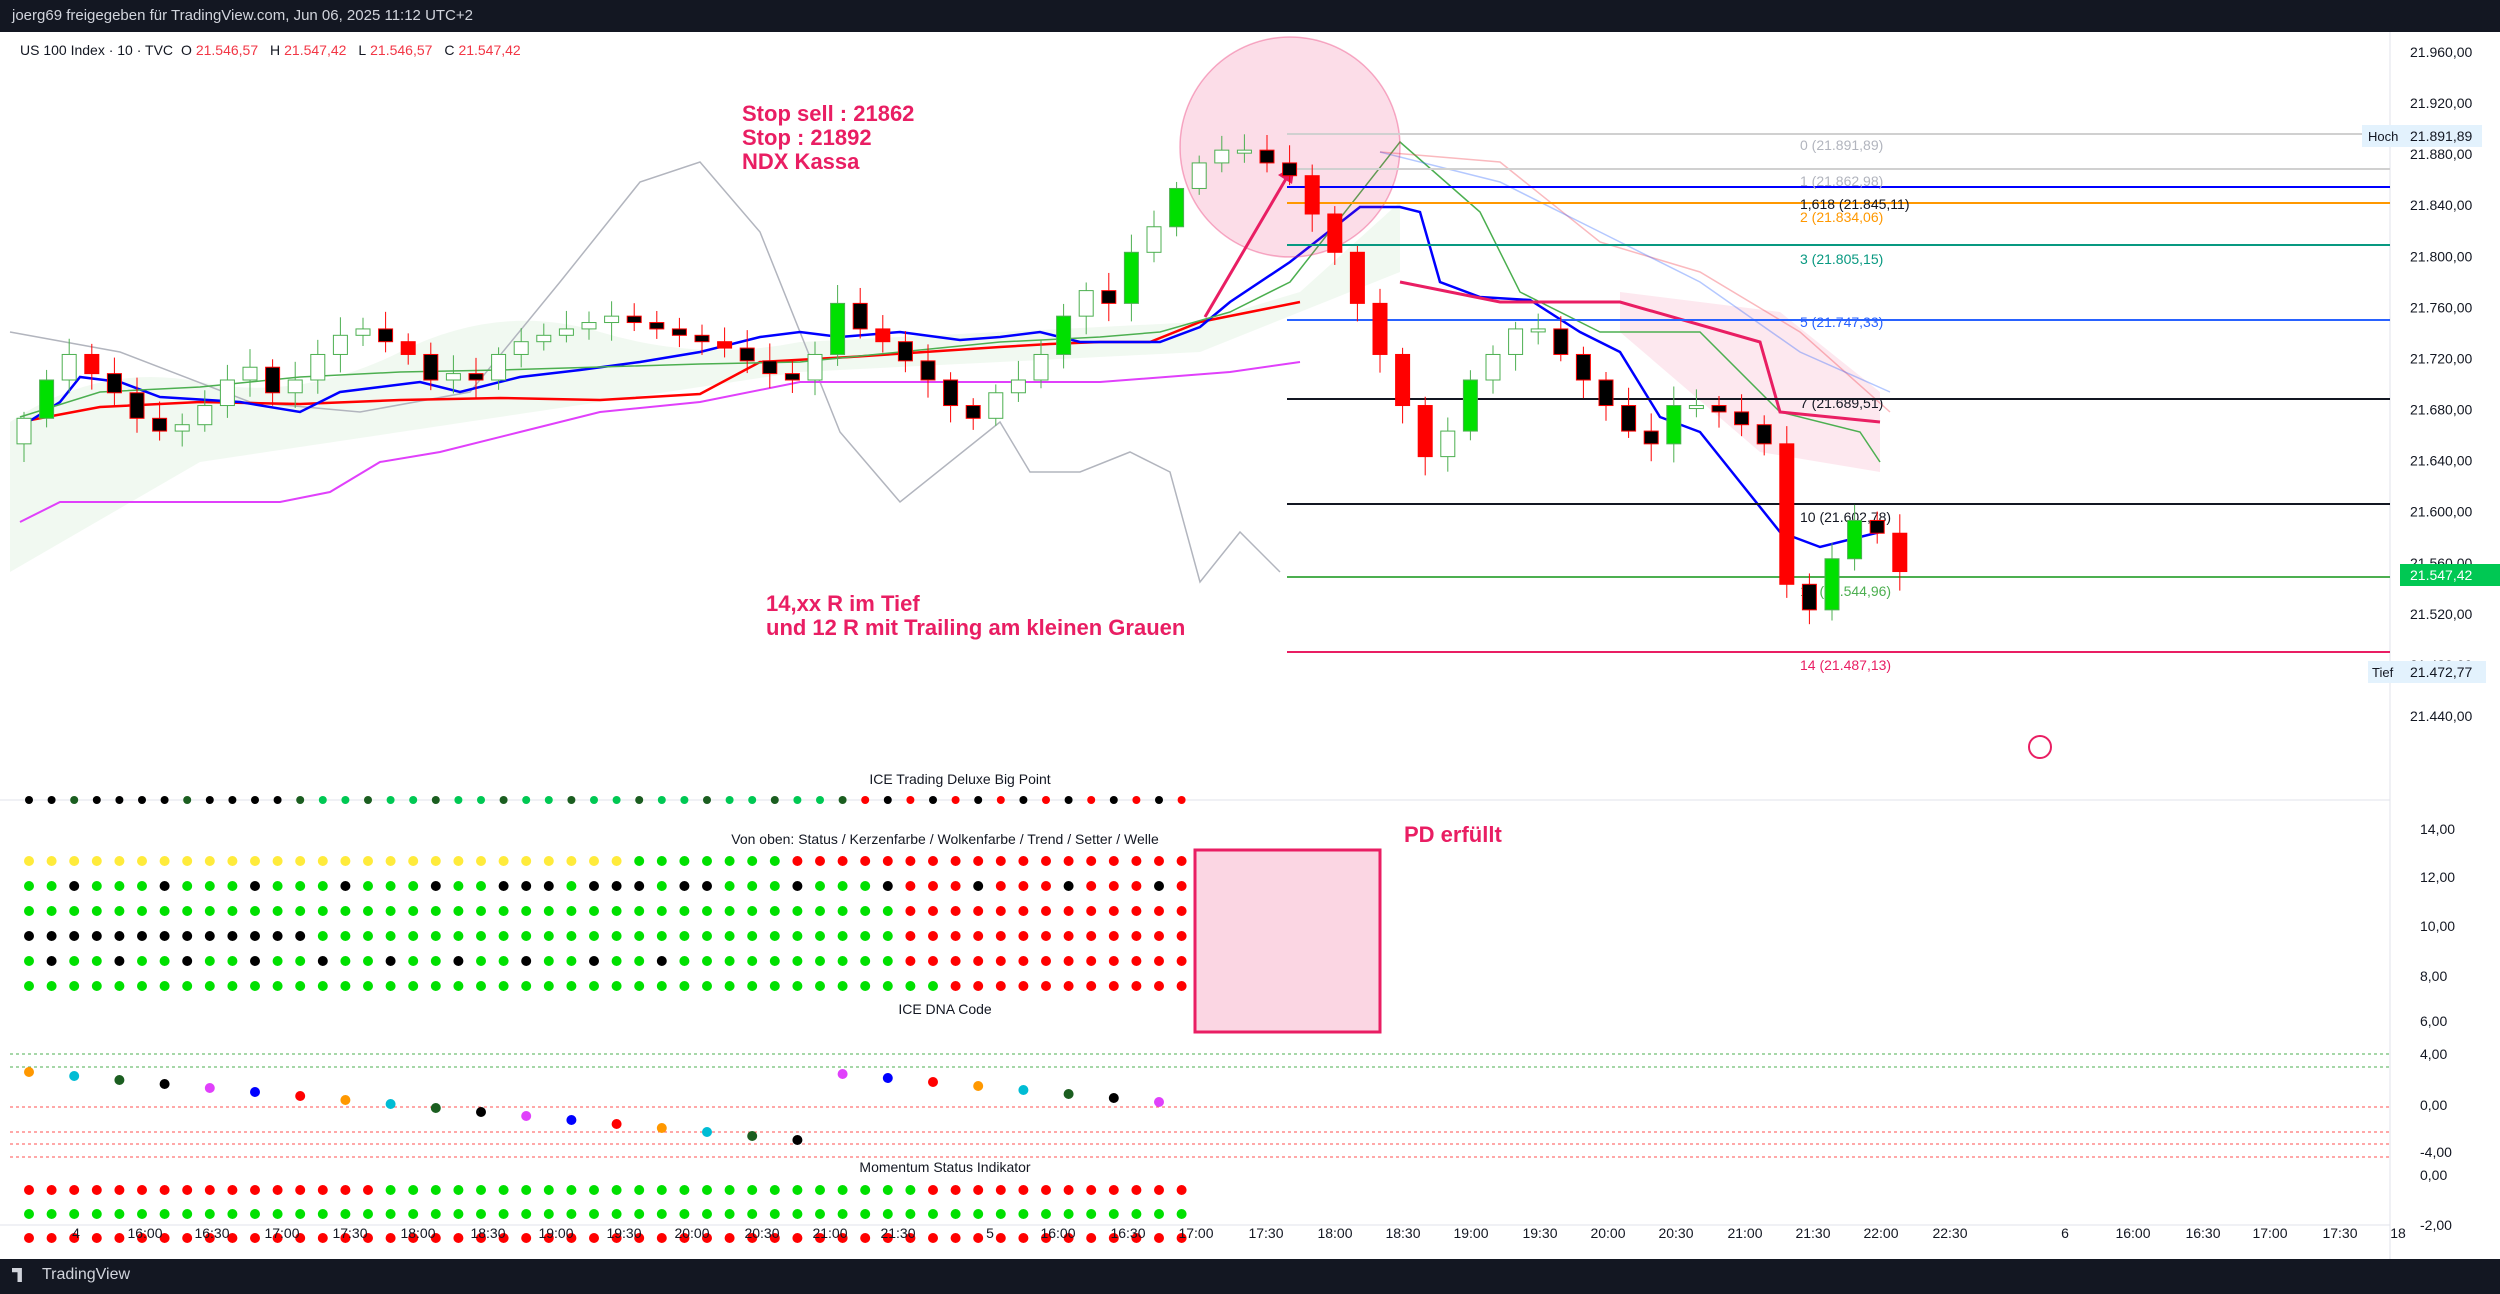 This screenshot has height=1294, width=2500. I want to click on time-axis-label: 20:30, so click(1675, 1233).